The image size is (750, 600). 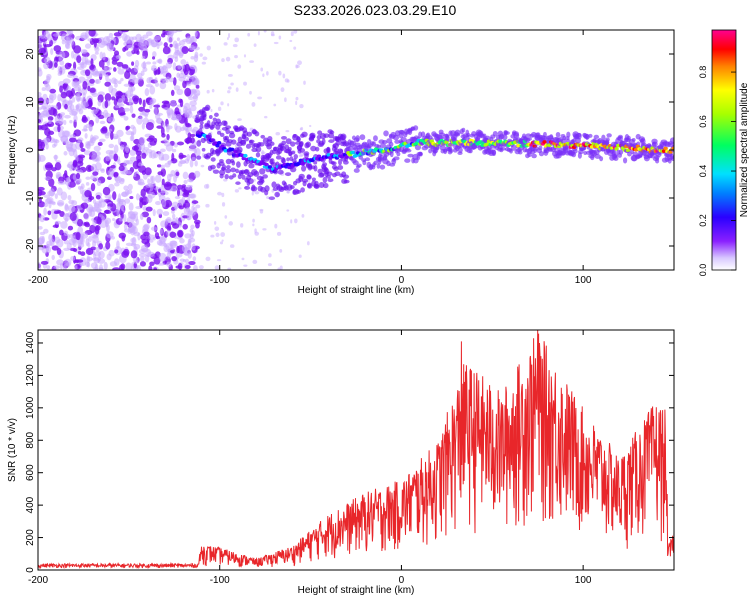 I want to click on bottom-x-tick-label: 0, so click(x=402, y=580).